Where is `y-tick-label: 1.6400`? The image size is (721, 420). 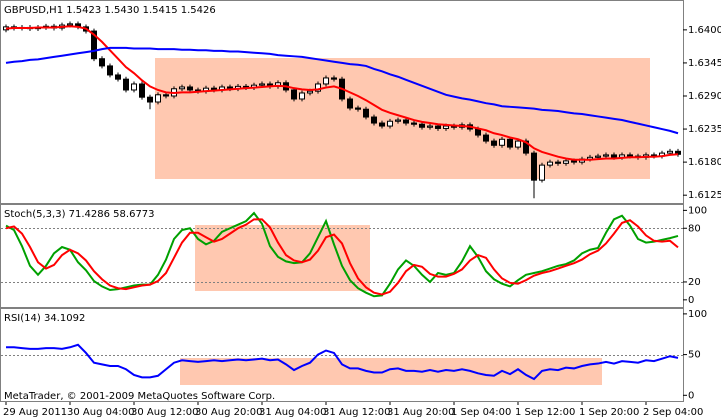
y-tick-label: 1.6400 is located at coordinates (704, 30).